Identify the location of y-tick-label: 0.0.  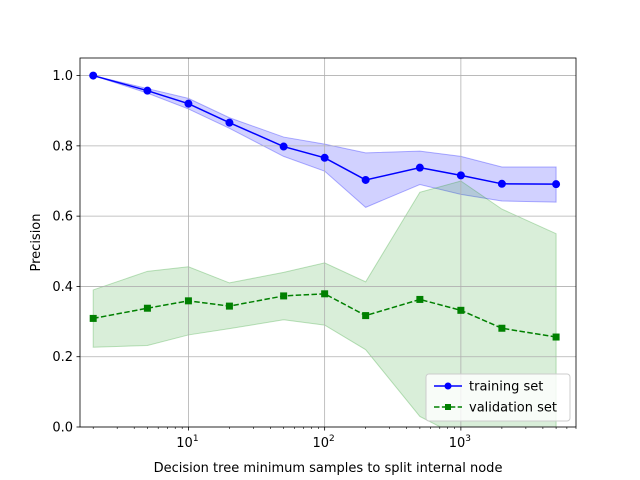
(62, 428).